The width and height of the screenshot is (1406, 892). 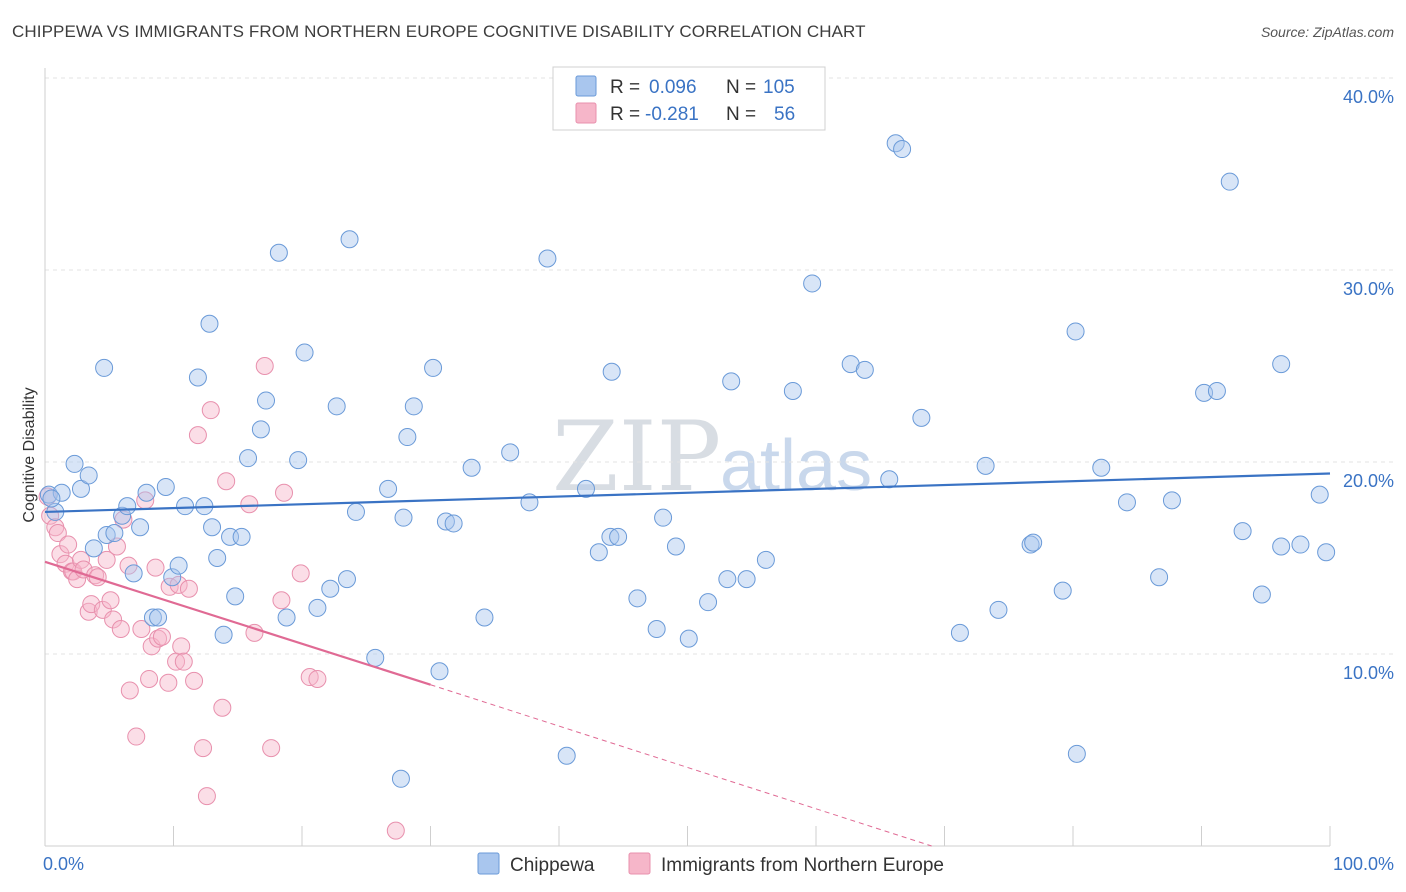 What do you see at coordinates (625, 87) in the screenshot?
I see `legend-r-label-1: R =` at bounding box center [625, 87].